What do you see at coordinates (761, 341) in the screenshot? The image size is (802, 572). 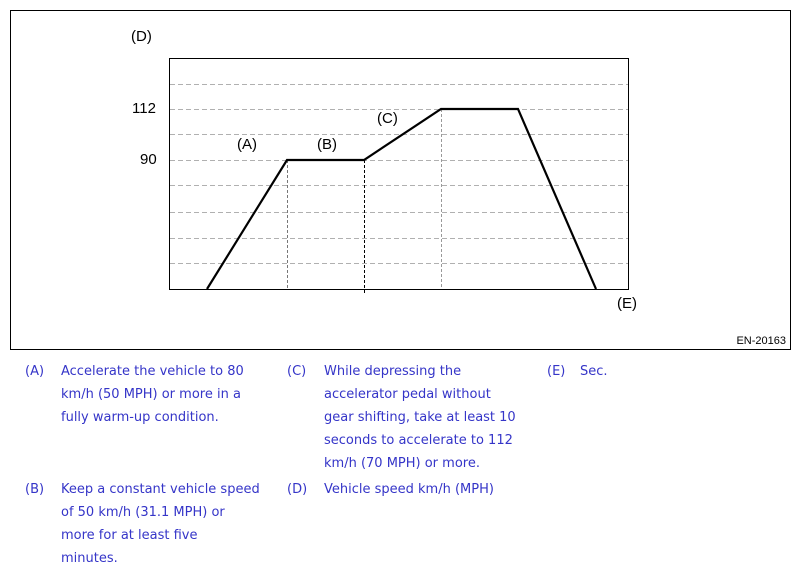 I see `figure-code: EN-20163` at bounding box center [761, 341].